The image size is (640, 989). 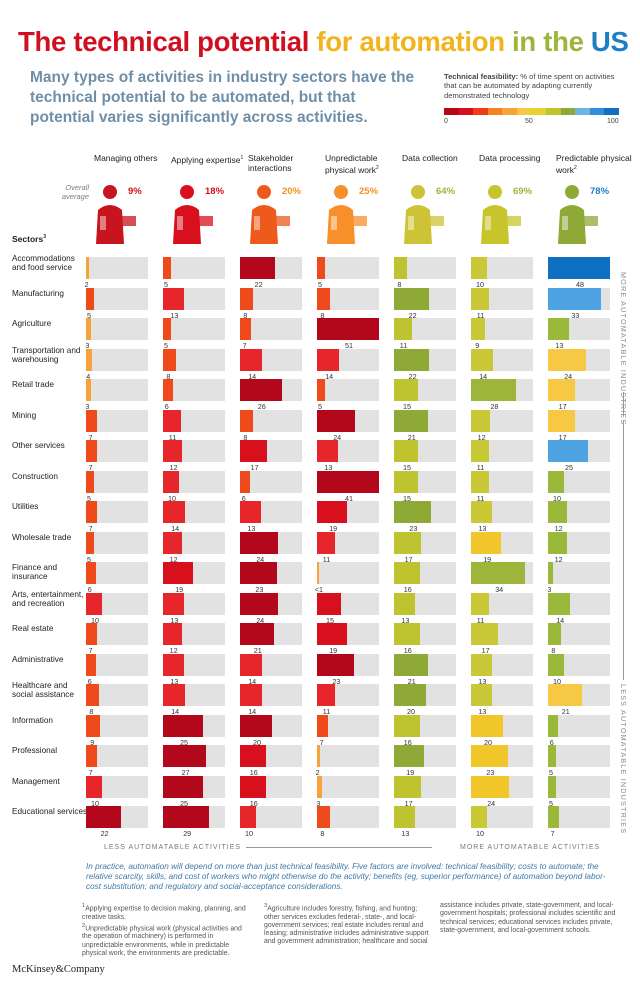 What do you see at coordinates (339, 847) in the screenshot?
I see `activities-axis-line` at bounding box center [339, 847].